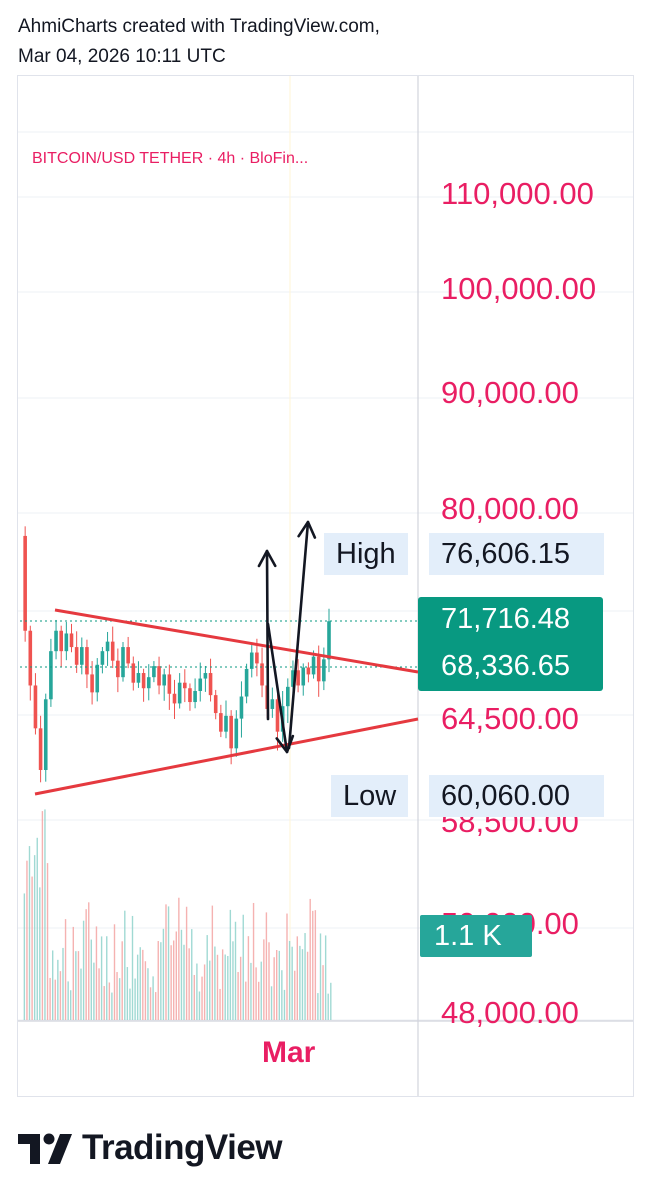 This screenshot has width=650, height=1200. What do you see at coordinates (510, 644) in the screenshot?
I see `price-tag-group` at bounding box center [510, 644].